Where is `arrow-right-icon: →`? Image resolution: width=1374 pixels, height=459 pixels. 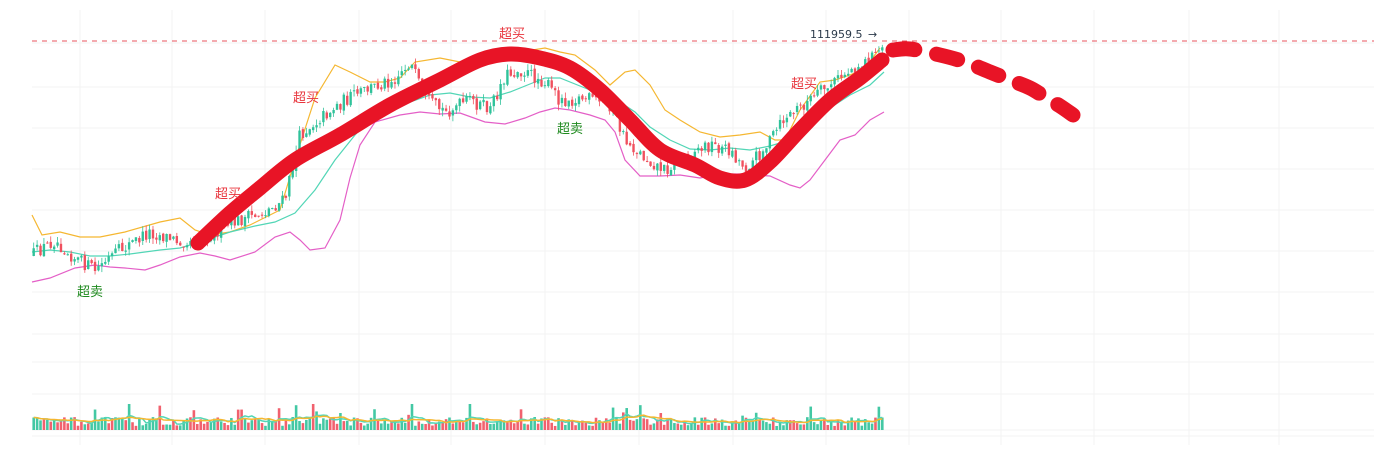 arrow-right-icon: → is located at coordinates (872, 34).